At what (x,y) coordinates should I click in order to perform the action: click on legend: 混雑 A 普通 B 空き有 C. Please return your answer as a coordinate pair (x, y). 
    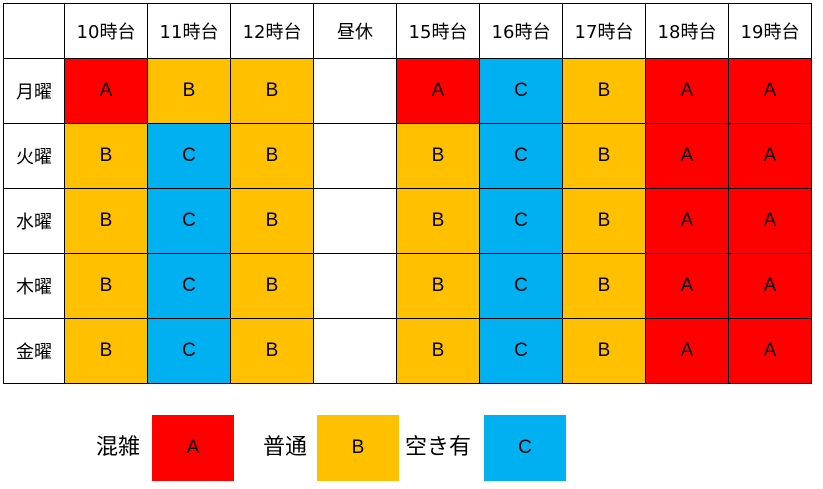
    Looking at the image, I should click on (411, 448).